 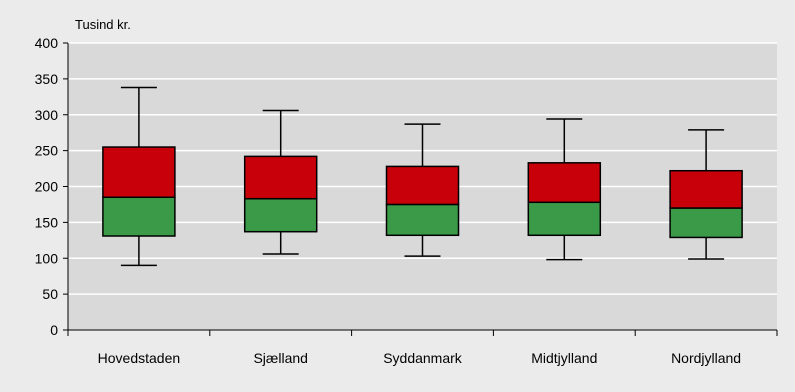 What do you see at coordinates (47, 187) in the screenshot?
I see `y-tick-label: 200` at bounding box center [47, 187].